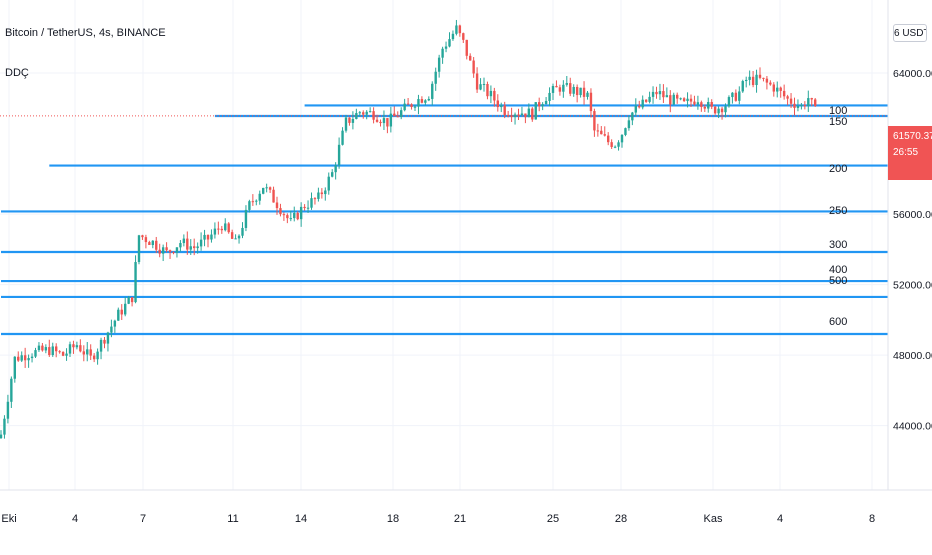 The width and height of the screenshot is (932, 555). I want to click on level-label-250: 250, so click(838, 211).